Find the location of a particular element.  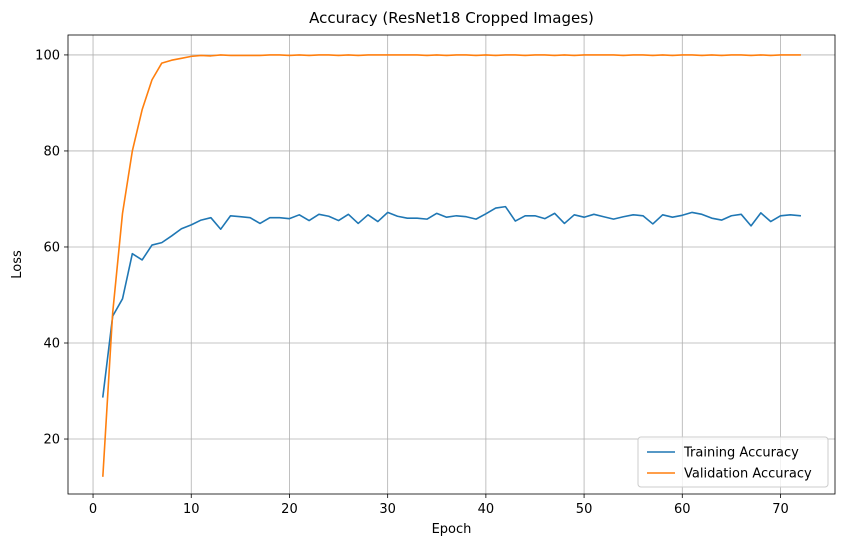

x-axis: 0 10 20 30 40 50 60 70 is located at coordinates (439, 505).